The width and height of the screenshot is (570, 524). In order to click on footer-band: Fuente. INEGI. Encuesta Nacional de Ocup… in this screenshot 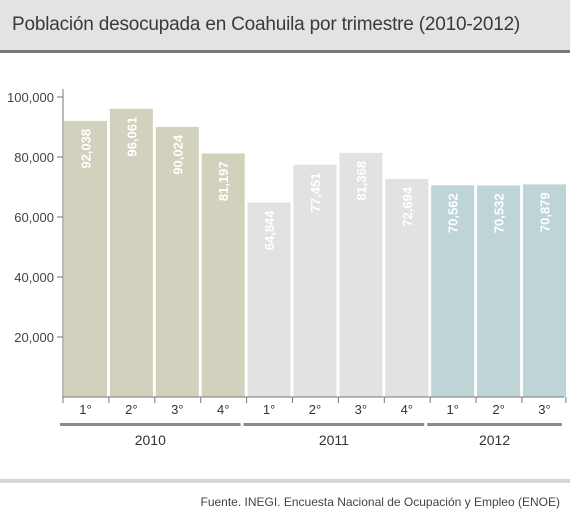, I will do `click(285, 501)`.